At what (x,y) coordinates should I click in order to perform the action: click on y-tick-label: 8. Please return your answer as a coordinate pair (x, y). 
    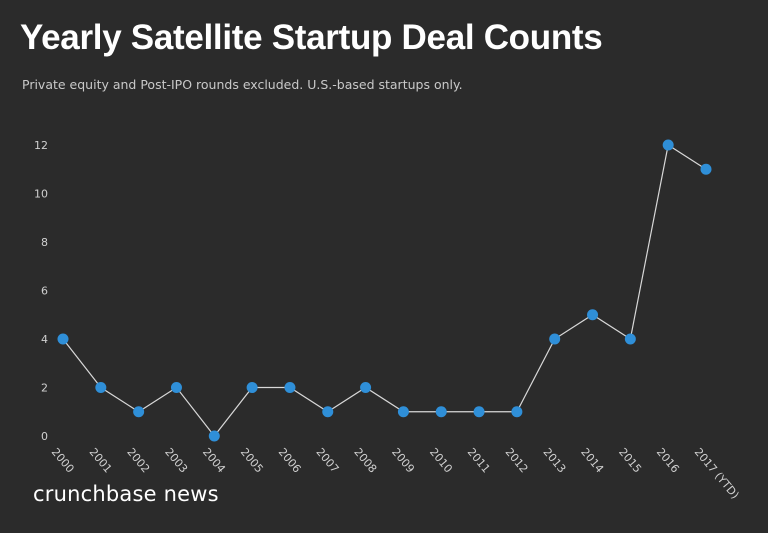
    Looking at the image, I should click on (44, 242).